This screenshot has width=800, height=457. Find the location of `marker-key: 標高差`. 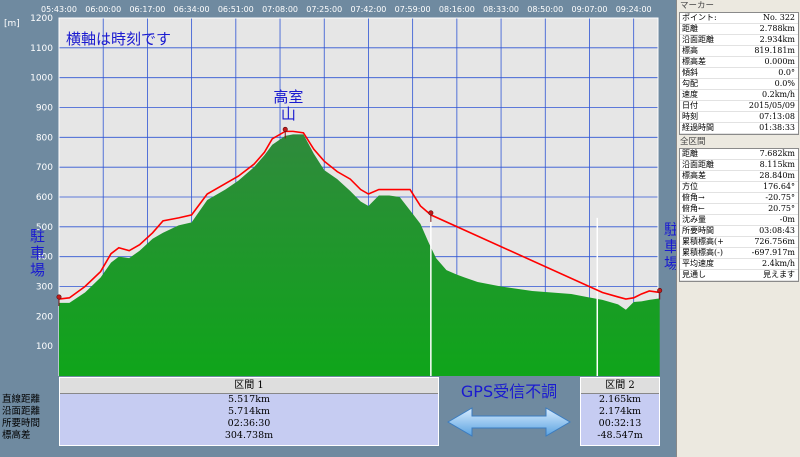

marker-key: 標高差 is located at coordinates (694, 61).